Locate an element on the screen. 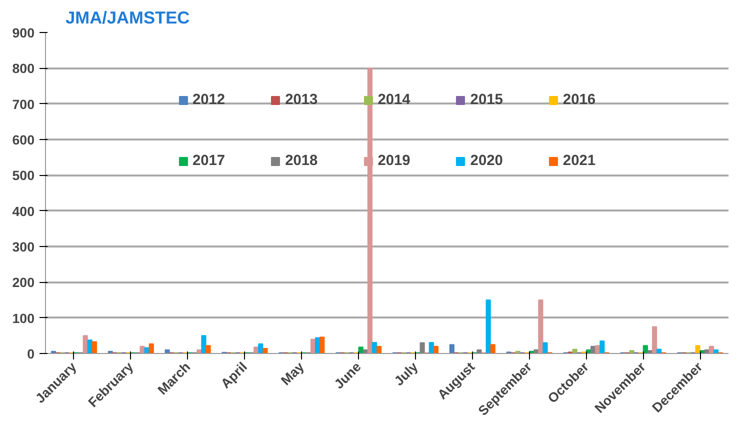 Image resolution: width=743 pixels, height=426 pixels. y-tick-label: 300 is located at coordinates (23, 247).